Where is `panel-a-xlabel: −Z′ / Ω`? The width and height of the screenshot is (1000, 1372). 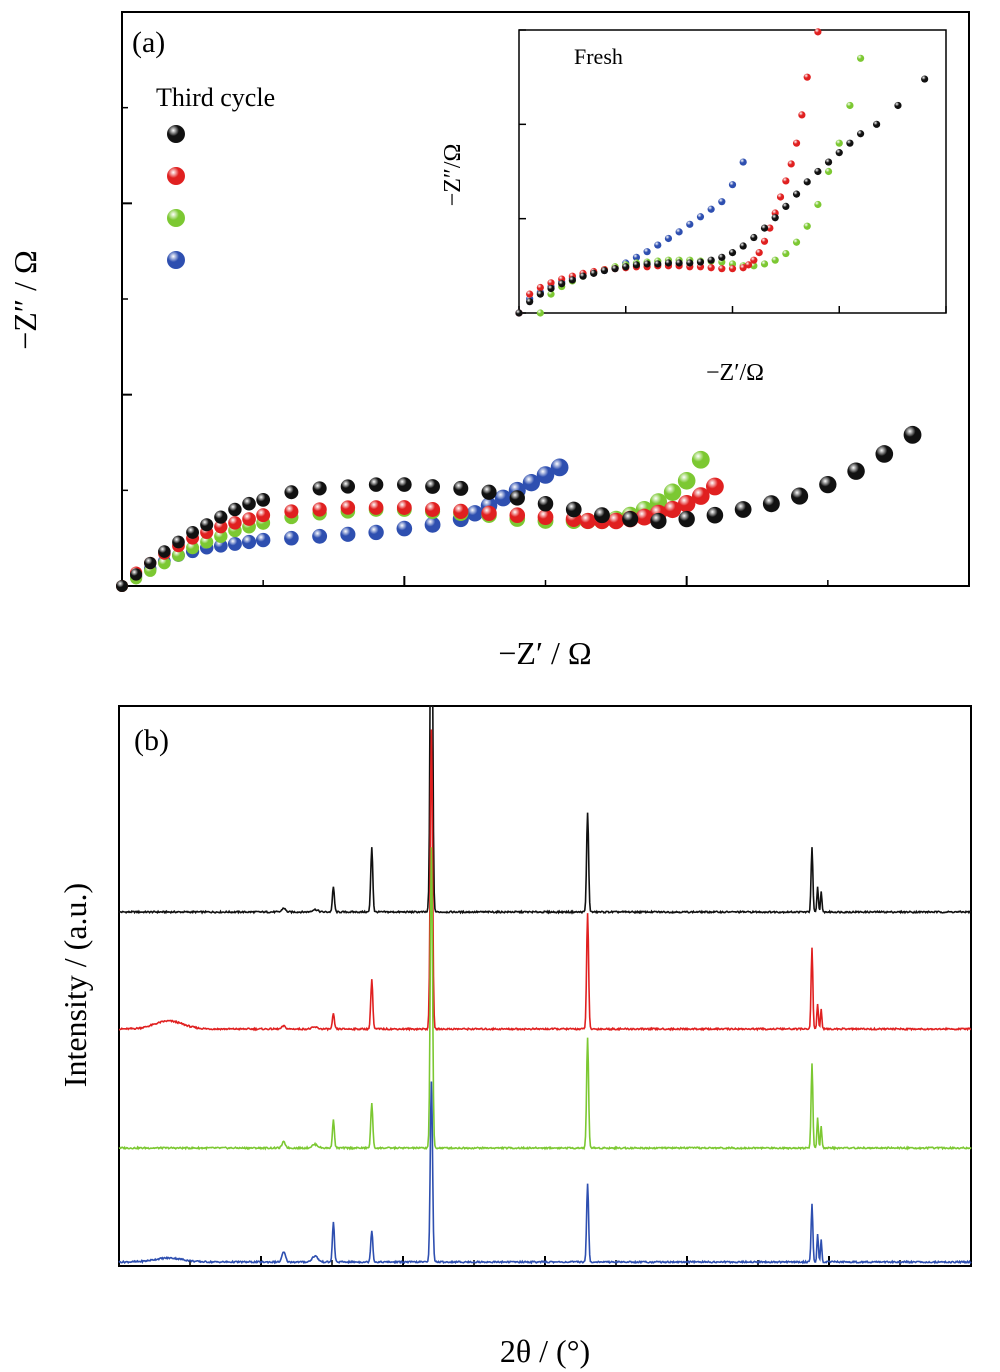 panel-a-xlabel: −Z′ / Ω is located at coordinates (544, 653).